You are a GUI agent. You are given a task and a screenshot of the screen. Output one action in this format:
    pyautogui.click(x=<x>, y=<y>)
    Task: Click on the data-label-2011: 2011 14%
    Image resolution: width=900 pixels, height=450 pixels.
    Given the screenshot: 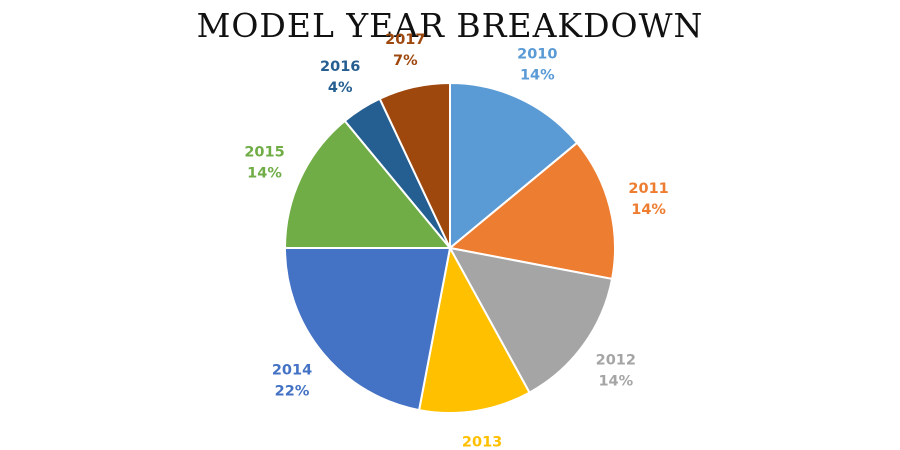 What is the action you would take?
    pyautogui.click(x=648, y=199)
    